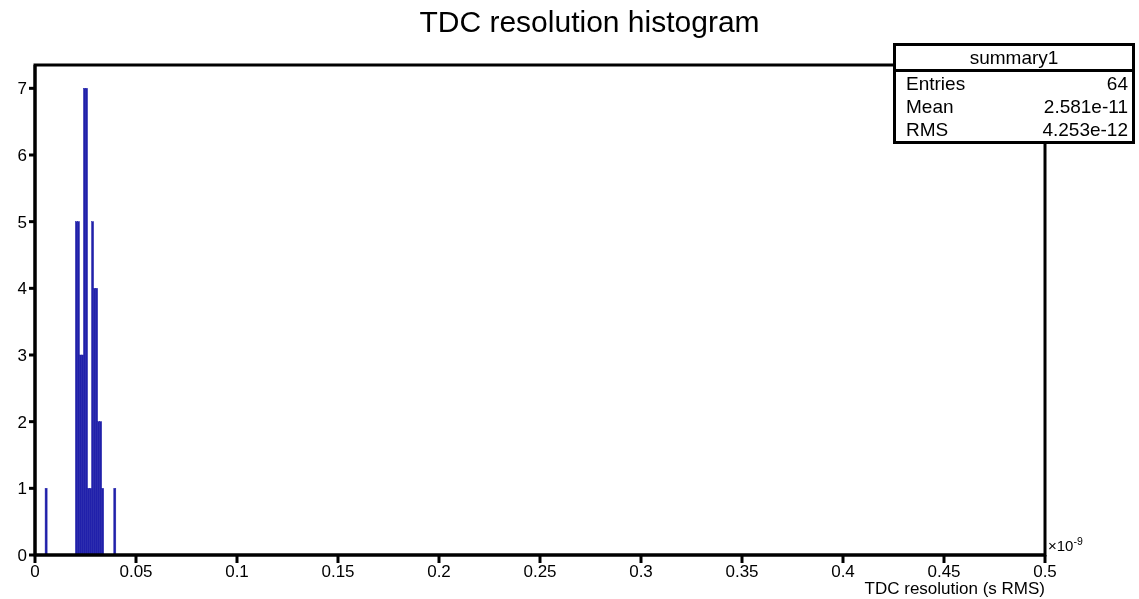 Image resolution: width=1139 pixels, height=599 pixels. I want to click on y-tick-label: 2, so click(22, 422).